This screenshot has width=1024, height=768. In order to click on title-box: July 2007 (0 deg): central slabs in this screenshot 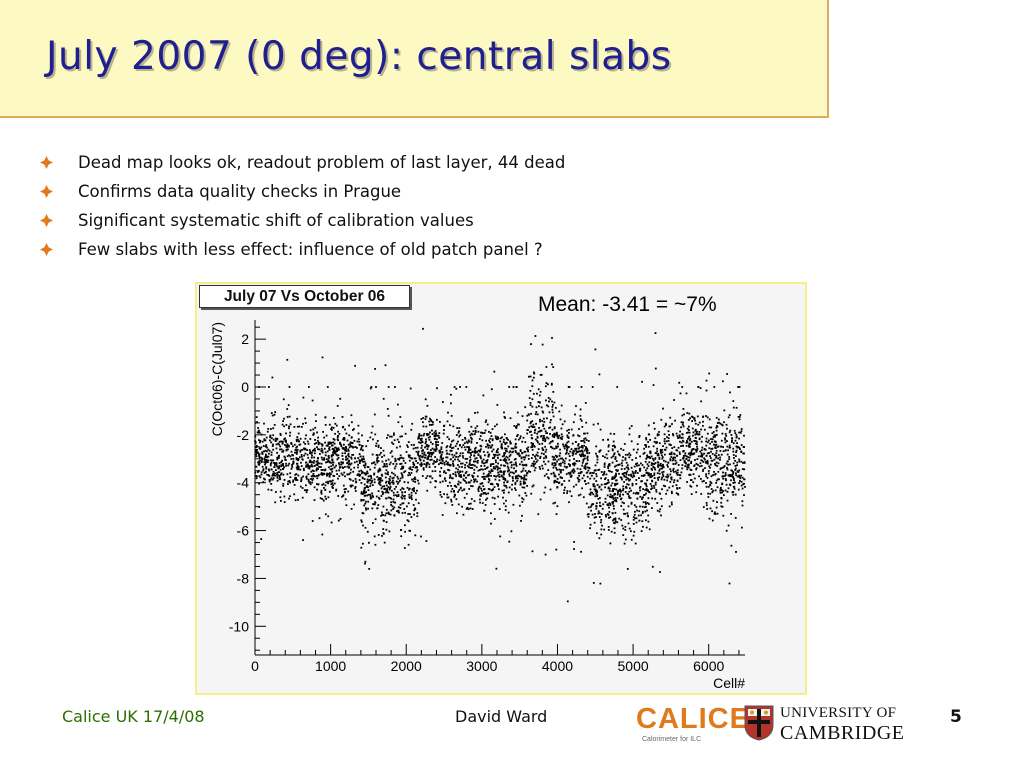, I will do `click(414, 59)`.